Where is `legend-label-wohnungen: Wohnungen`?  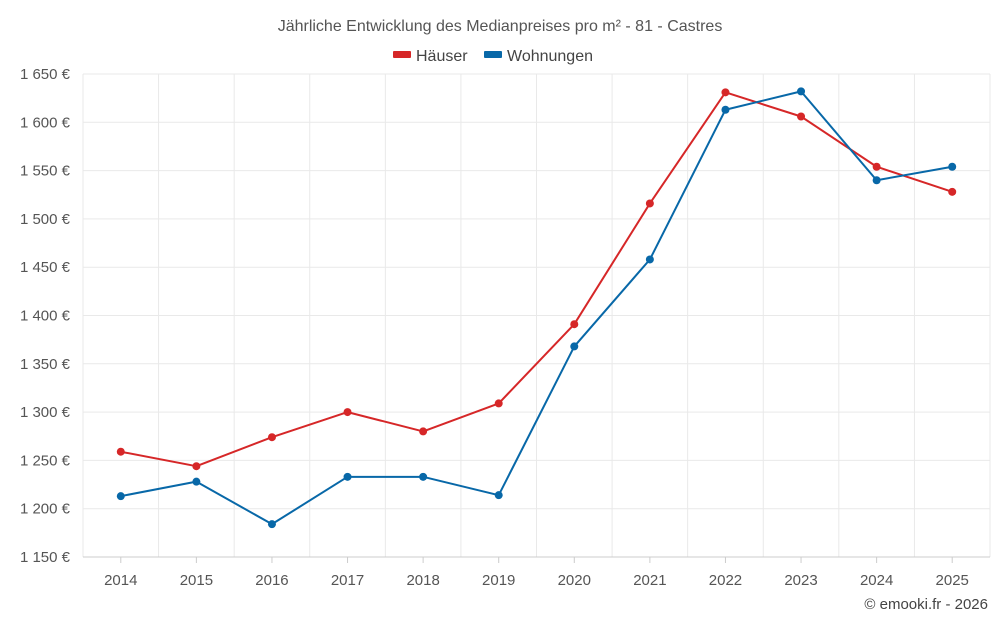
legend-label-wohnungen: Wohnungen is located at coordinates (550, 56).